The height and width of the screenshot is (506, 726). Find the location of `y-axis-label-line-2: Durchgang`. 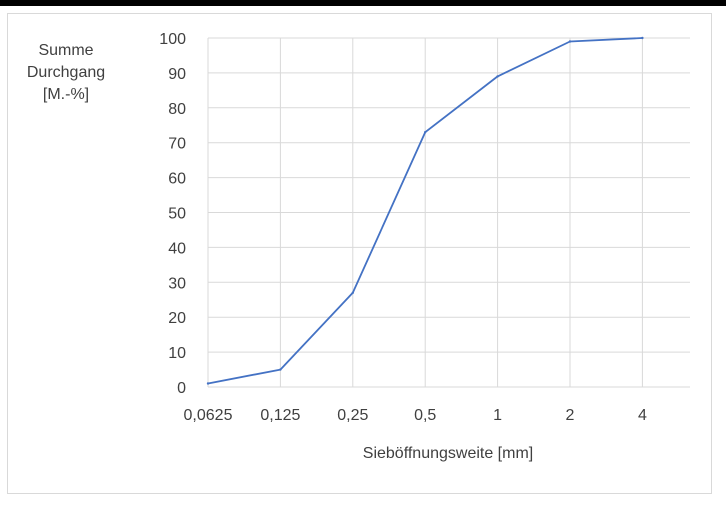

y-axis-label-line-2: Durchgang is located at coordinates (66, 72).